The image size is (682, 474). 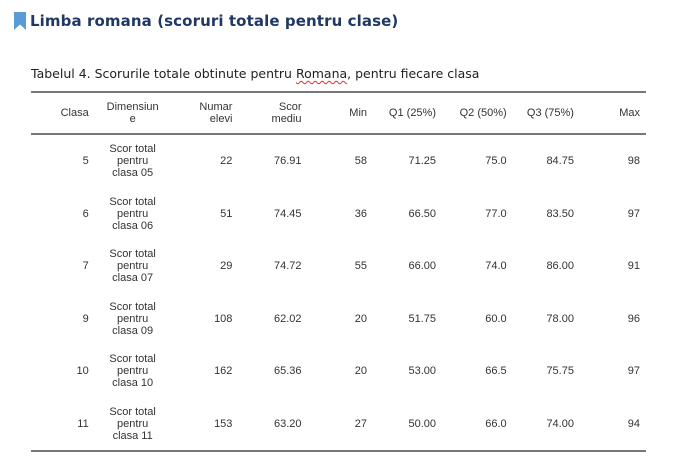 What do you see at coordinates (85, 213) in the screenshot?
I see `cell-clasa: 6` at bounding box center [85, 213].